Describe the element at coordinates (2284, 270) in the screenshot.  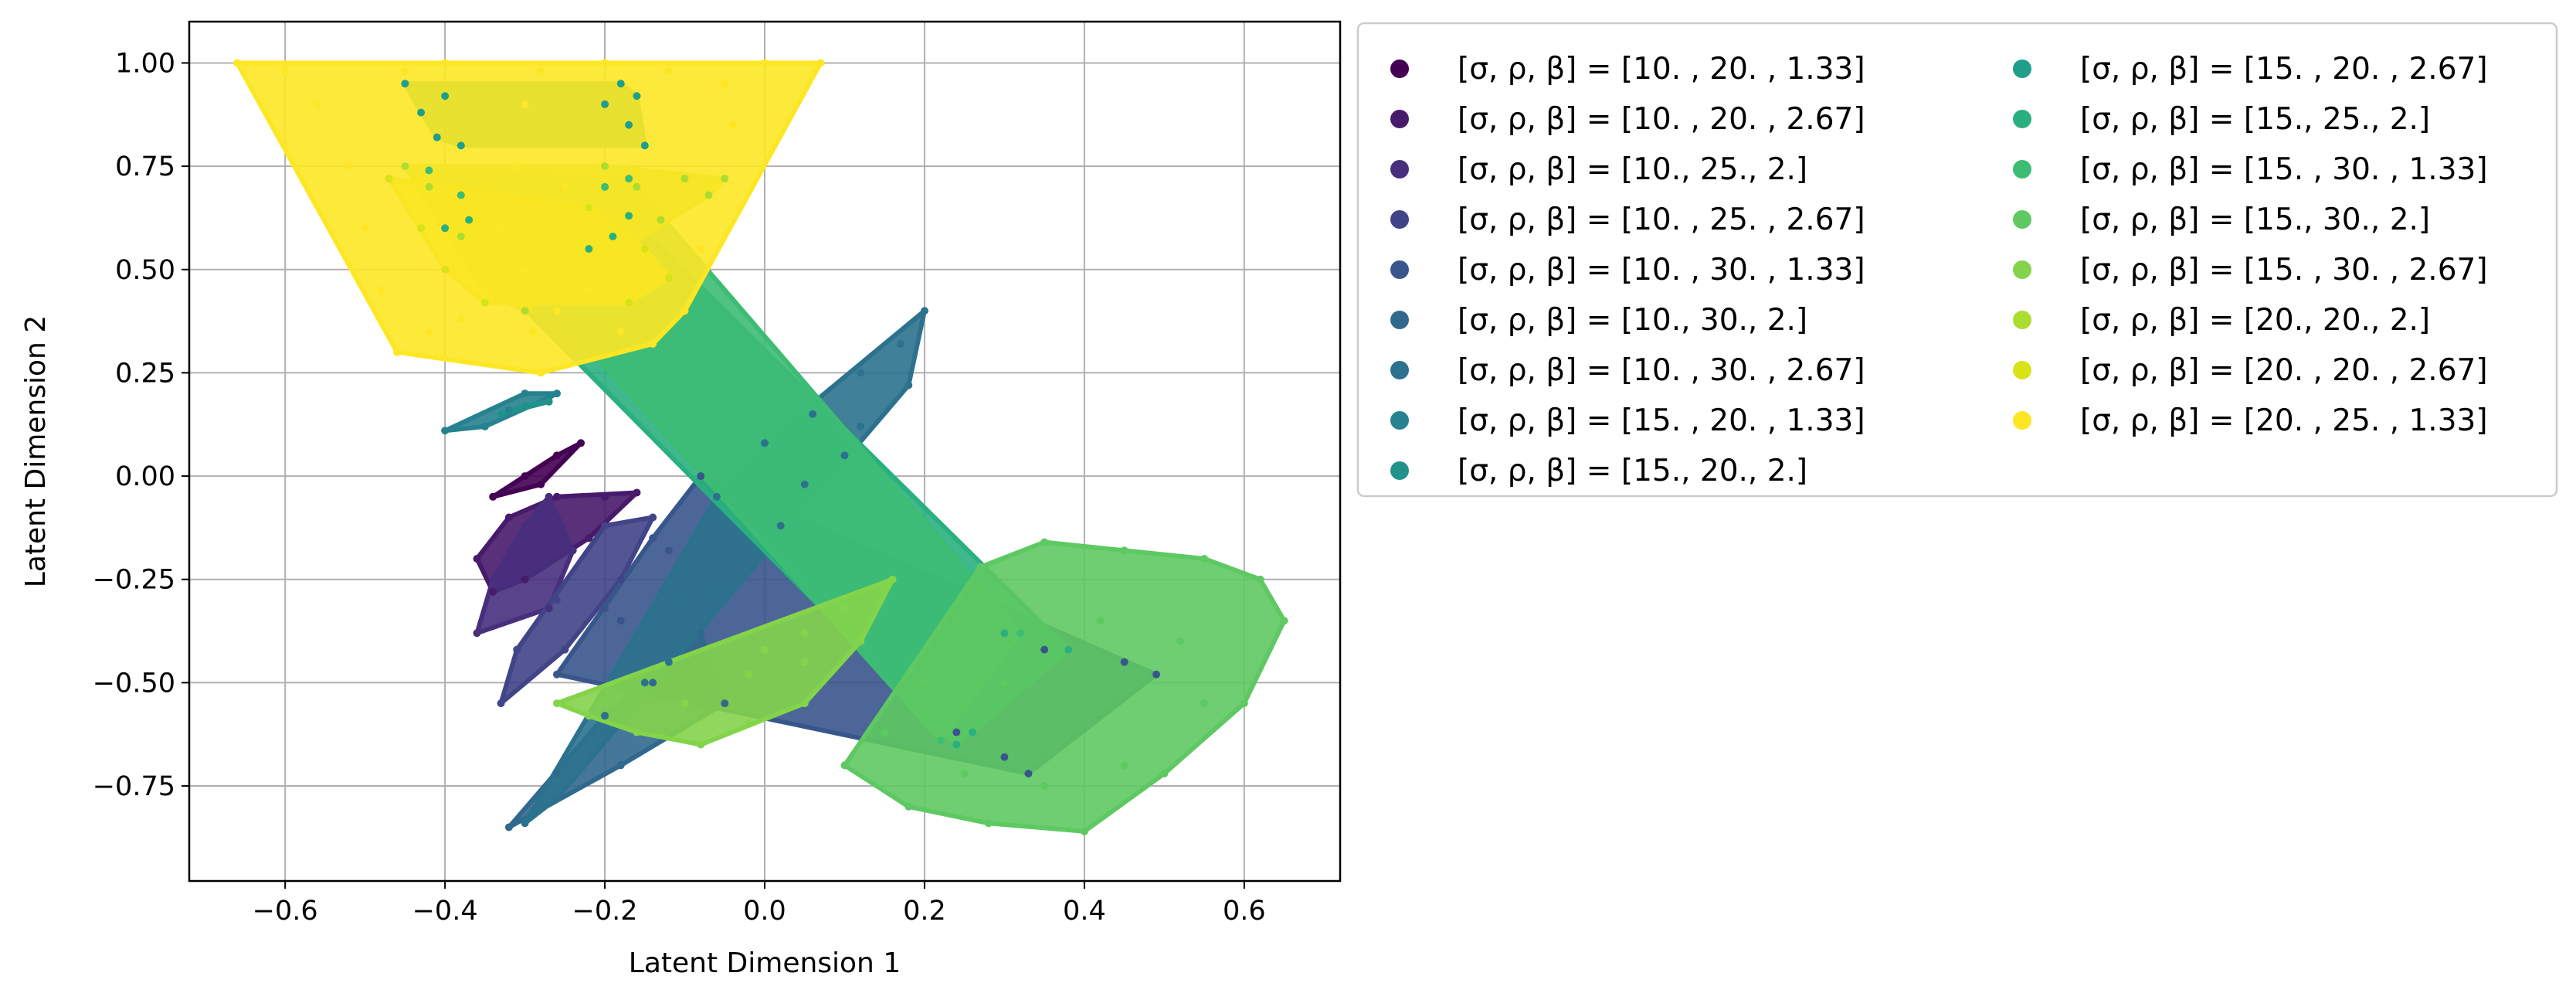
I see `legend-label: [σ, ρ, β] = [15. , 30. , 2.67]` at that location.